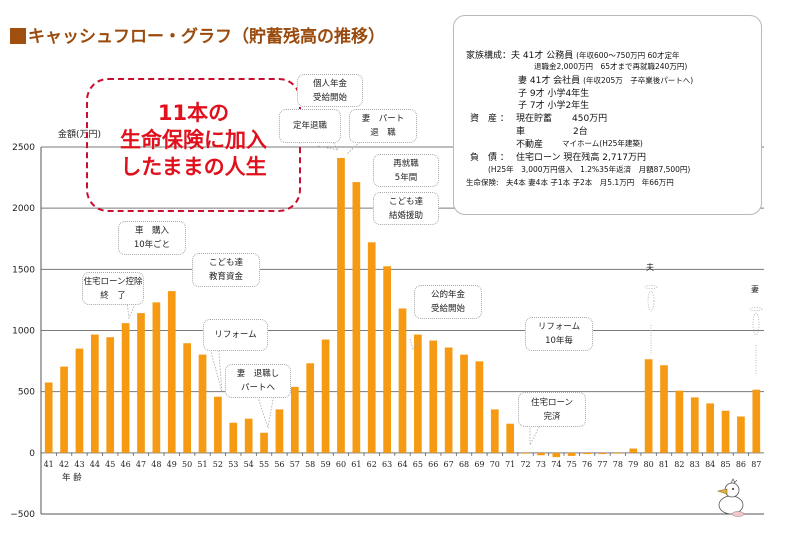 The image size is (788, 533). I want to click on x-tick-label: 46, so click(126, 464).